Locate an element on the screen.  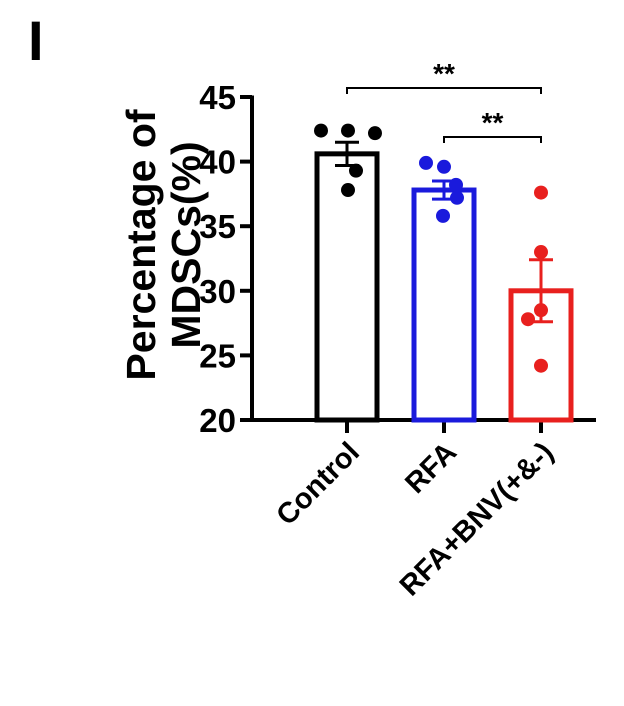
x-tick-label: Control is located at coordinates (318, 484).